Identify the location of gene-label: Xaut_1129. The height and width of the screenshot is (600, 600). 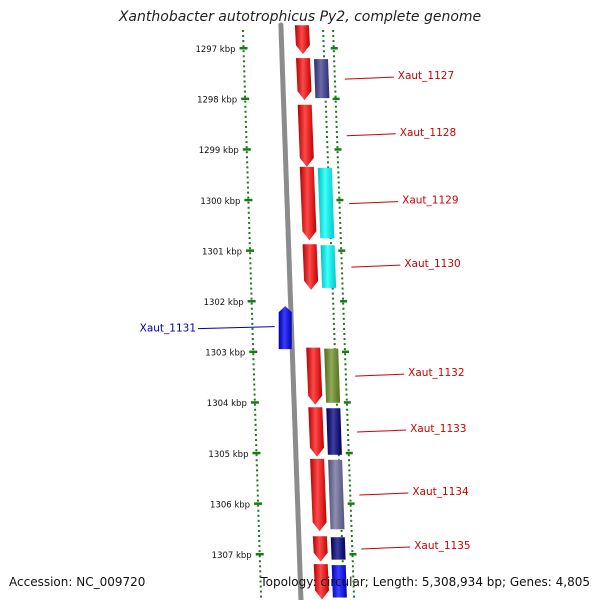
(430, 201).